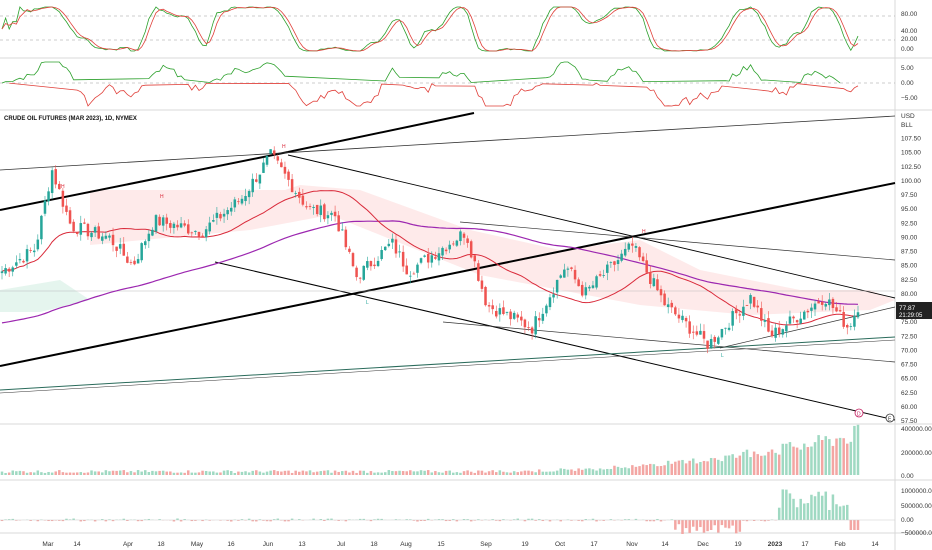 The image size is (932, 550). Describe the element at coordinates (840, 544) in the screenshot. I see `time-tick-label: Feb` at that location.